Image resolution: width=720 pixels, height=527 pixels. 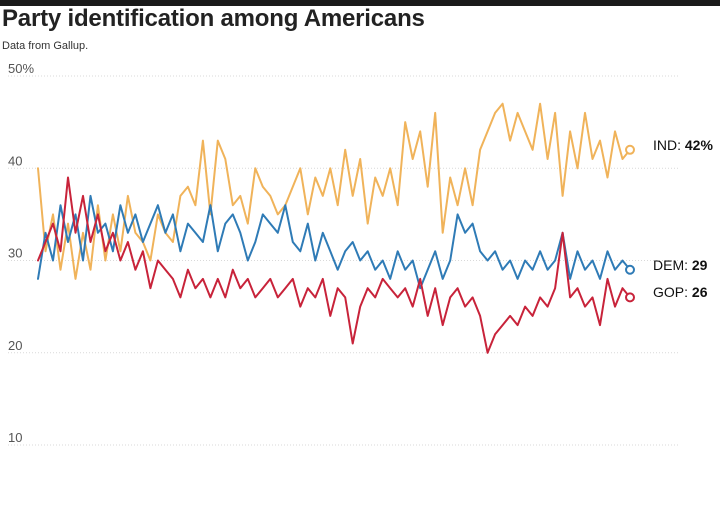 I want to click on dem-end-label: DEM: 29, so click(x=680, y=265).